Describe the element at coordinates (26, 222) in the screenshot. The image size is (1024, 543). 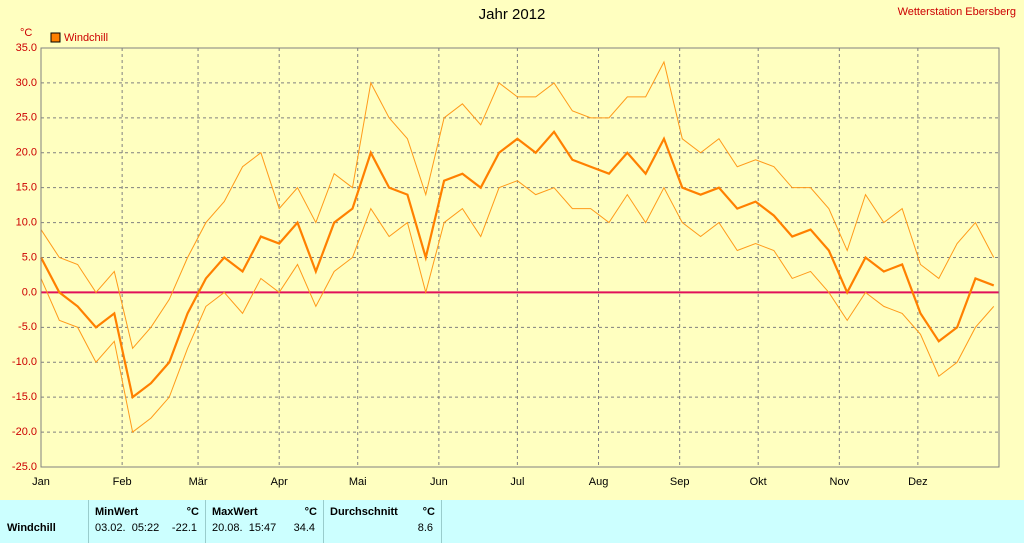
I see `y-tick-label: 10.0` at that location.